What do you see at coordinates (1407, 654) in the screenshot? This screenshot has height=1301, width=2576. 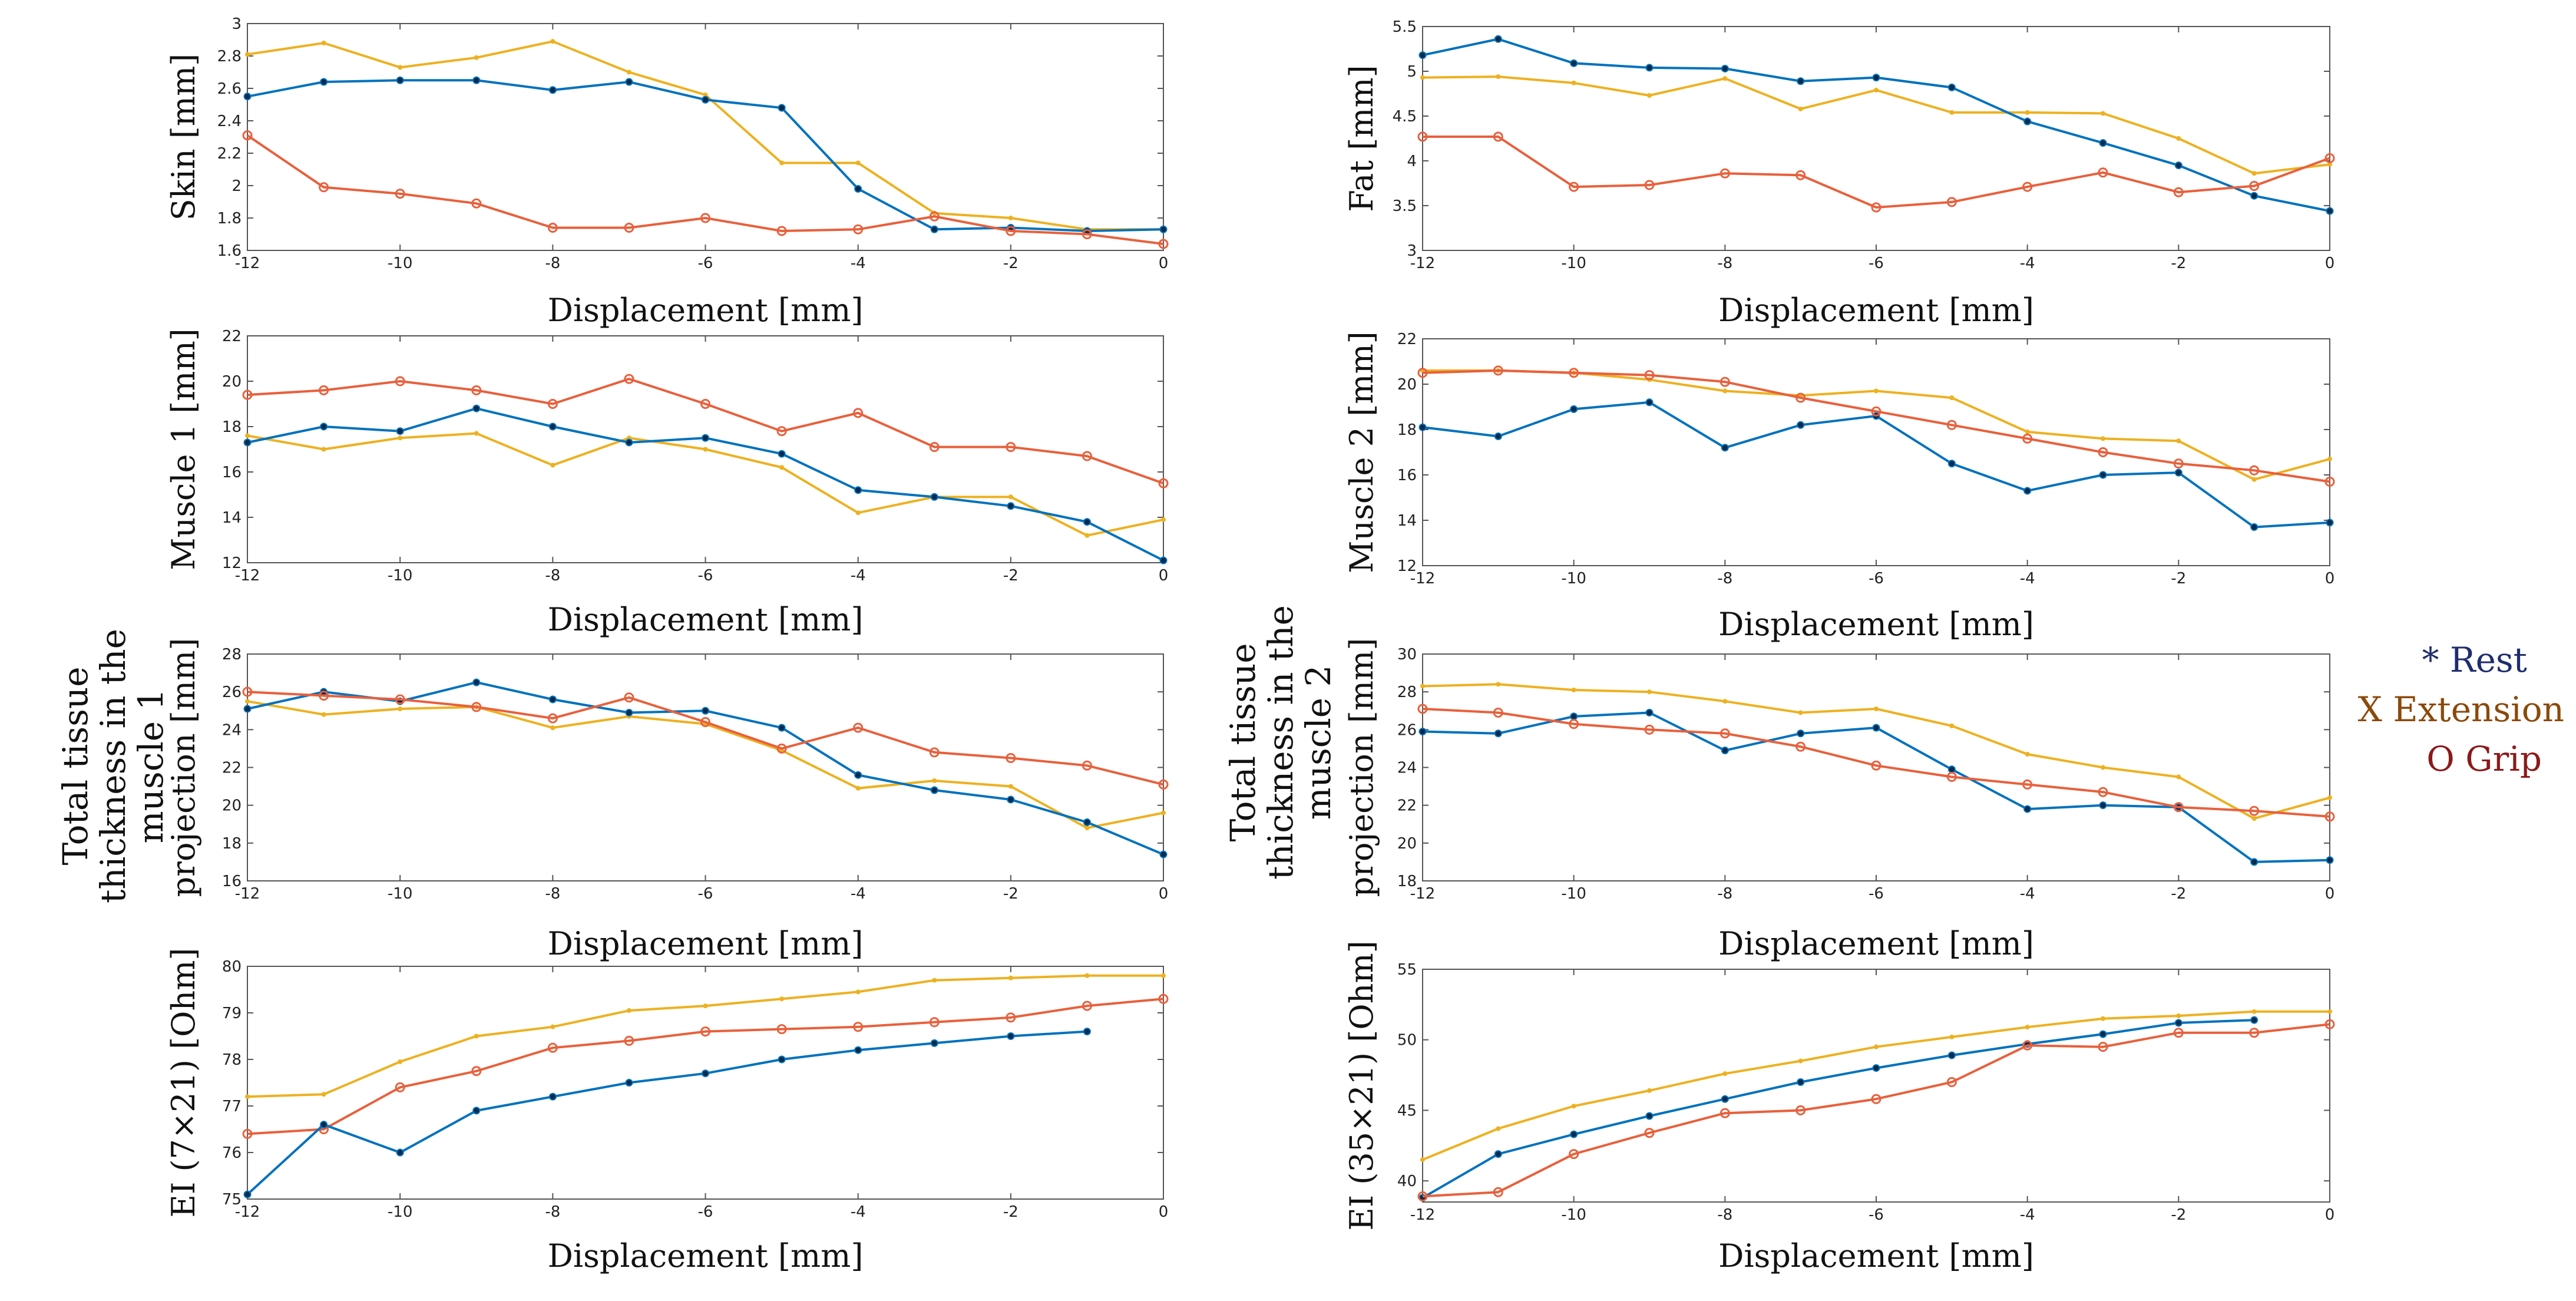 I see `y-tick-label: 30` at bounding box center [1407, 654].